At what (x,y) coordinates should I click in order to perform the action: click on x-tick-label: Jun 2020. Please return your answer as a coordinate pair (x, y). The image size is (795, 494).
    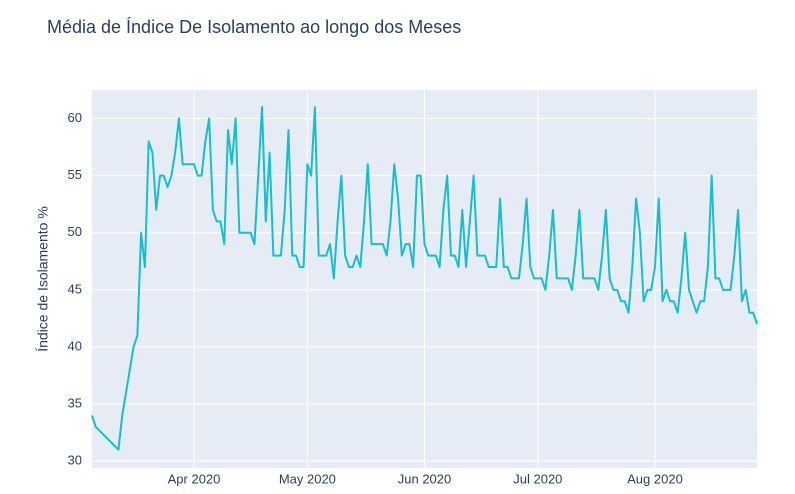
    Looking at the image, I should click on (425, 478).